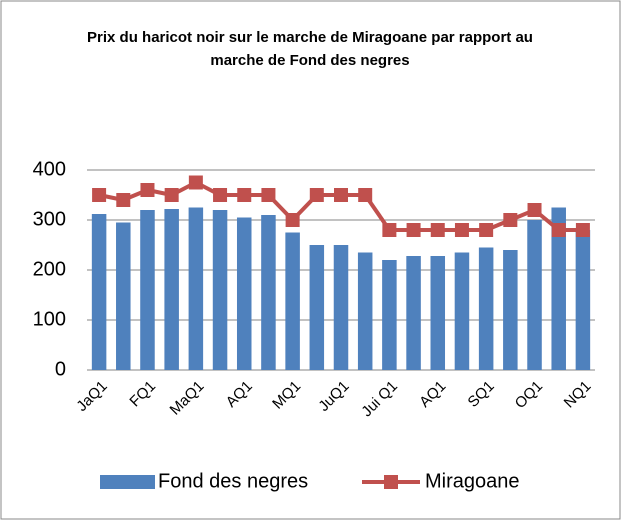 The height and width of the screenshot is (520, 621). Describe the element at coordinates (49, 219) in the screenshot. I see `y-tick-label: 300` at that location.